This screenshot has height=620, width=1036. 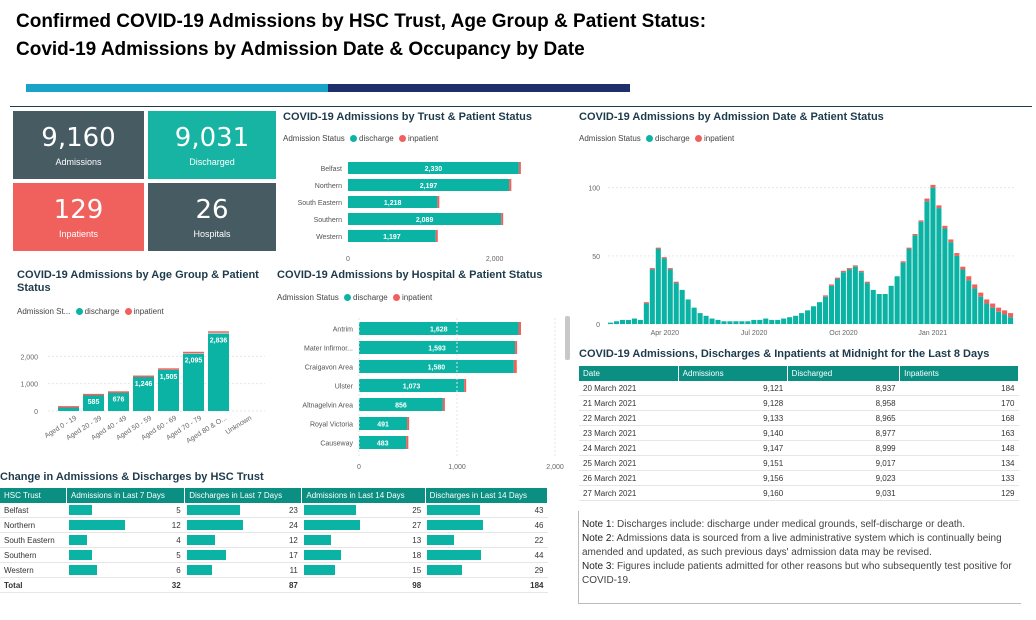 I want to click on kpi-inpatients: 129 Inpatients, so click(x=78, y=217).